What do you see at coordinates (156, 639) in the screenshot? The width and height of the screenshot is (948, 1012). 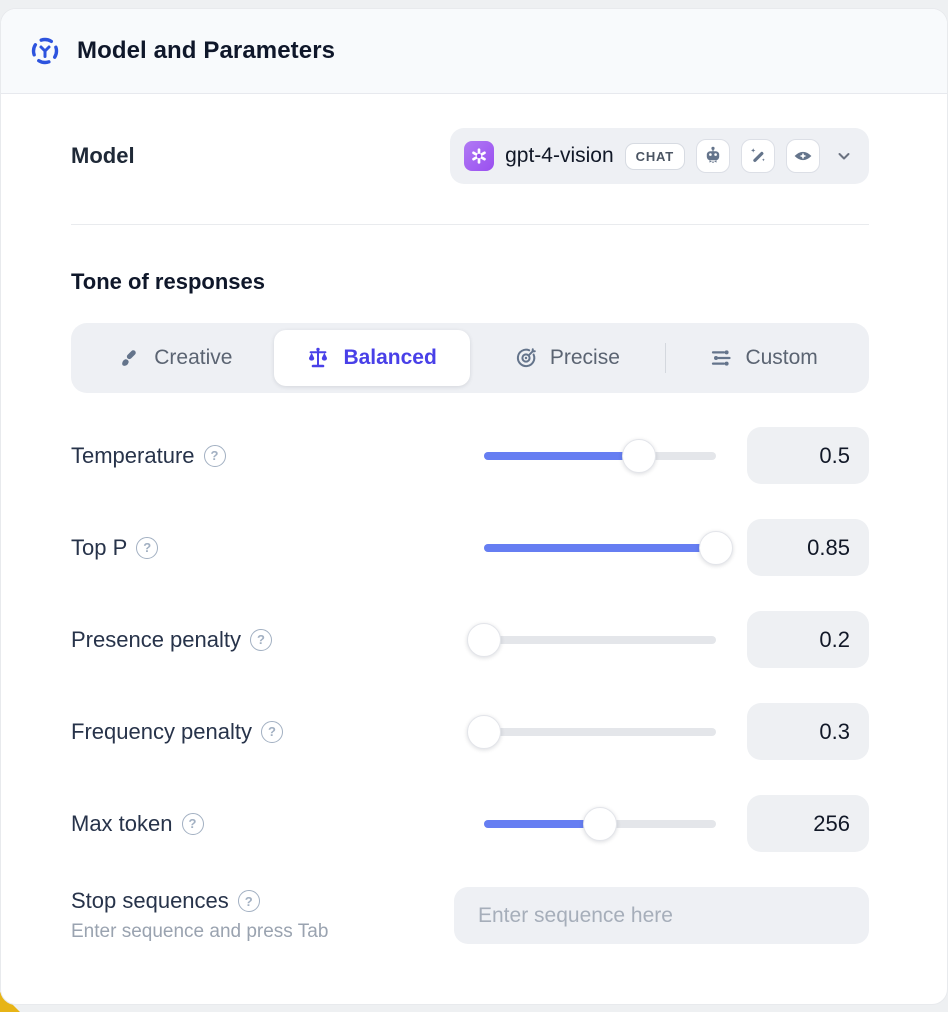 I see `param-label: Presence penalty` at bounding box center [156, 639].